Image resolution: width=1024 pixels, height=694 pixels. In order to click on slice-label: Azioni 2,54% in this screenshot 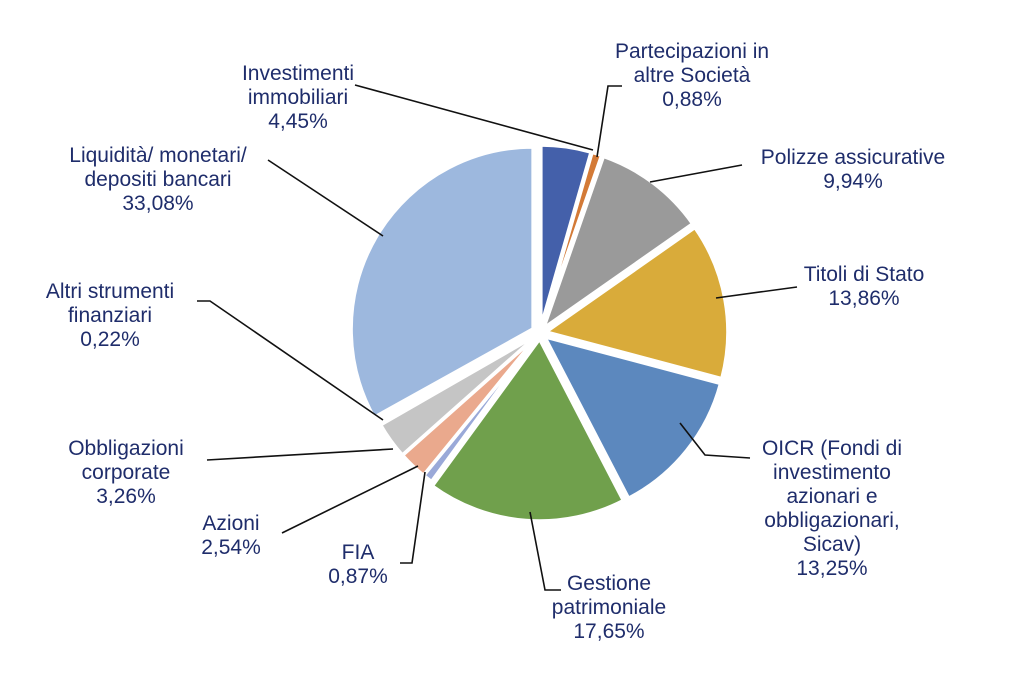, I will do `click(231, 535)`.